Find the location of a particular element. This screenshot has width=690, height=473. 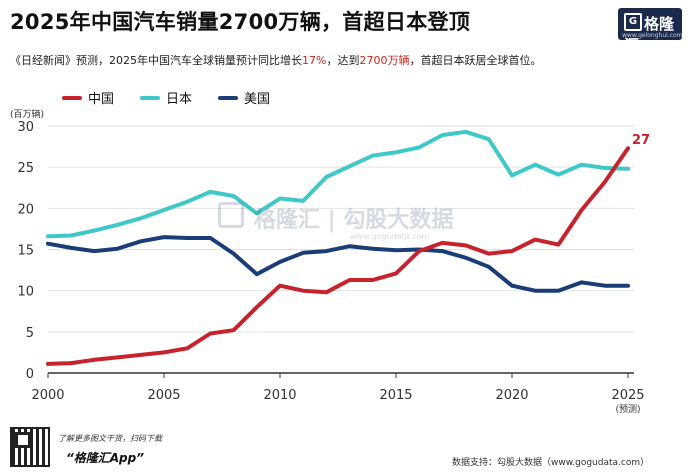

brand-g-icon: G is located at coordinates (633, 22).